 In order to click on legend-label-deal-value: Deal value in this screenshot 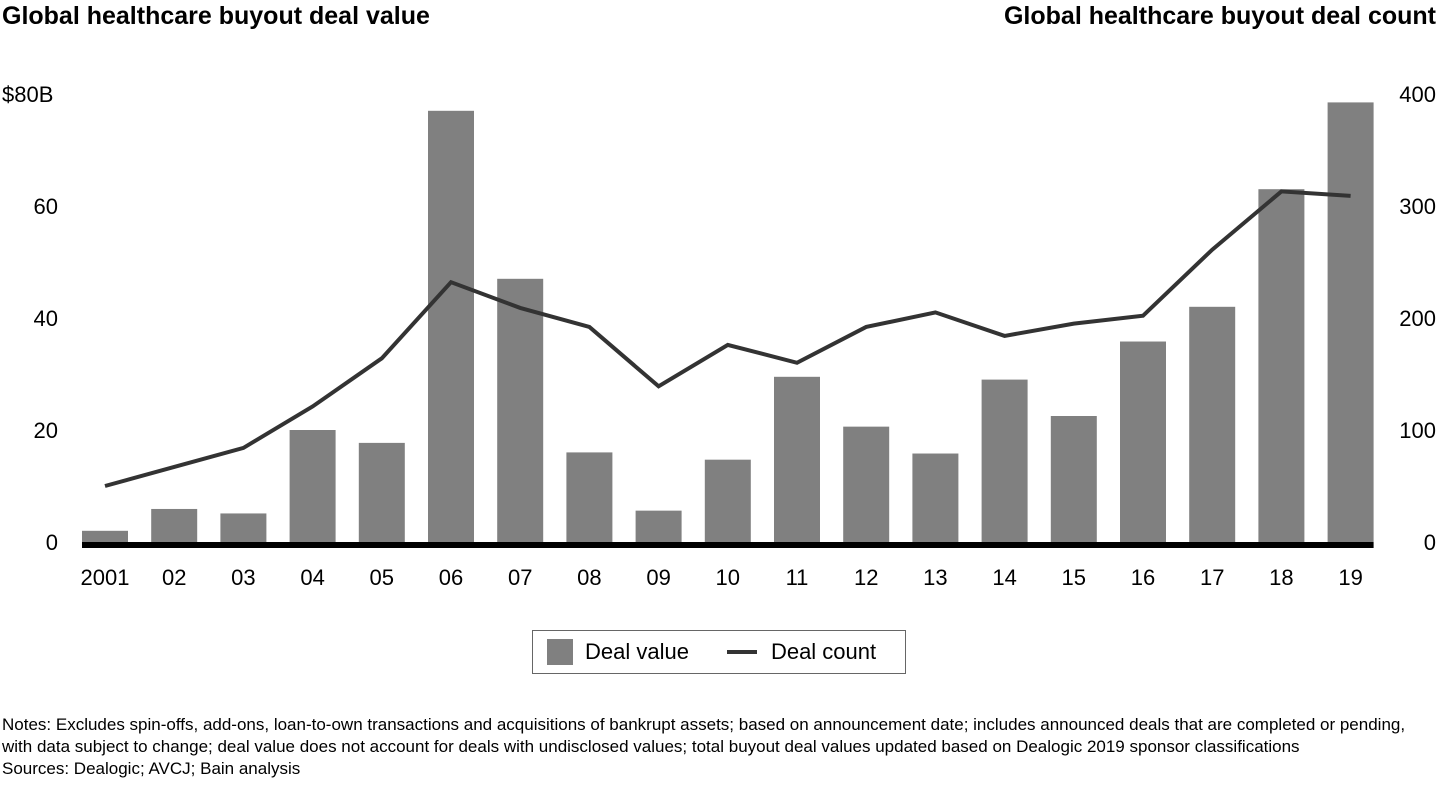, I will do `click(637, 651)`.